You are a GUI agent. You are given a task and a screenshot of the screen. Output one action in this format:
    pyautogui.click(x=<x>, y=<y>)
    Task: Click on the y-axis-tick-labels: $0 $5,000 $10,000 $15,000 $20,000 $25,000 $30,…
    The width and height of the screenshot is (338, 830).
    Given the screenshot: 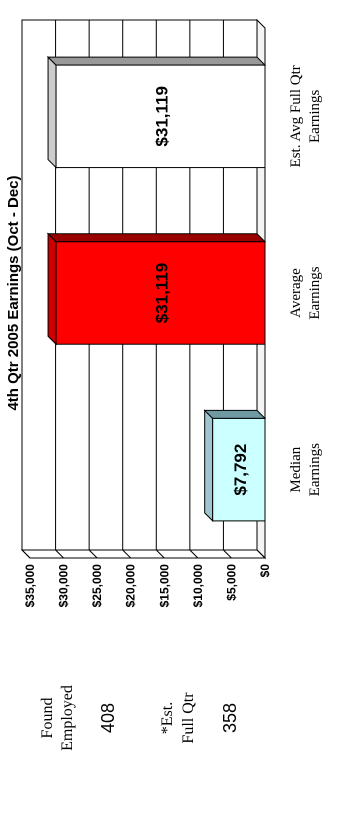 What is the action you would take?
    pyautogui.click(x=147, y=586)
    